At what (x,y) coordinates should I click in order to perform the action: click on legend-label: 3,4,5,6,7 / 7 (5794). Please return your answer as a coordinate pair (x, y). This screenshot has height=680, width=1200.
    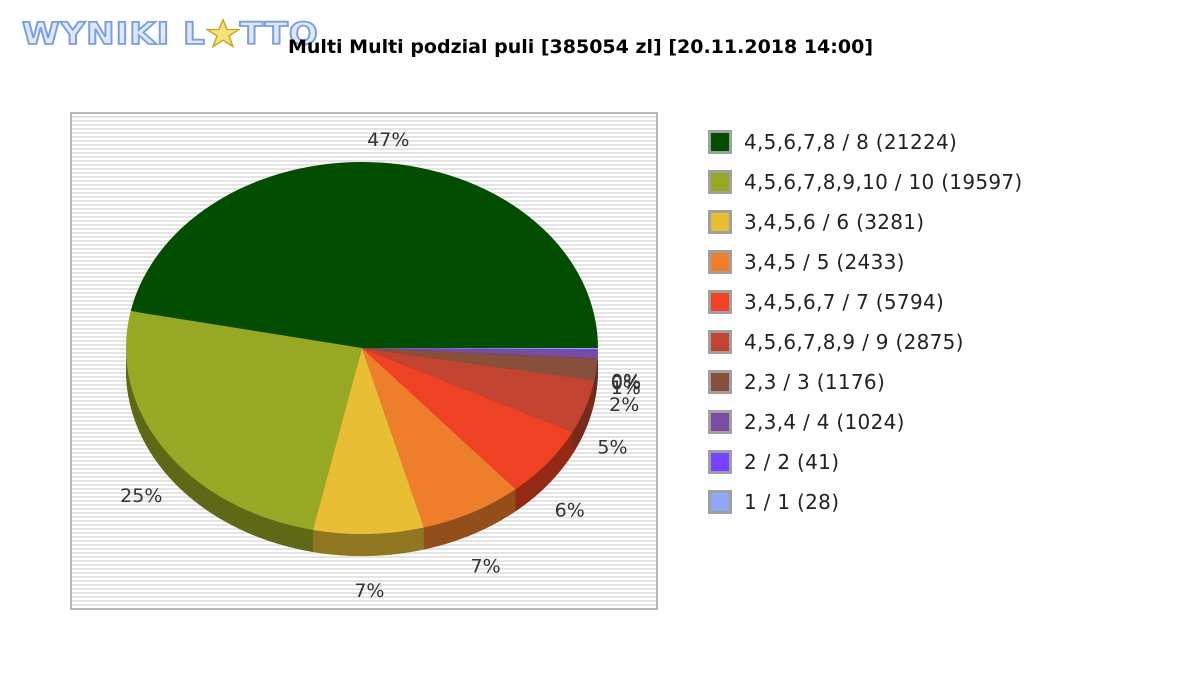
    Looking at the image, I should click on (844, 302).